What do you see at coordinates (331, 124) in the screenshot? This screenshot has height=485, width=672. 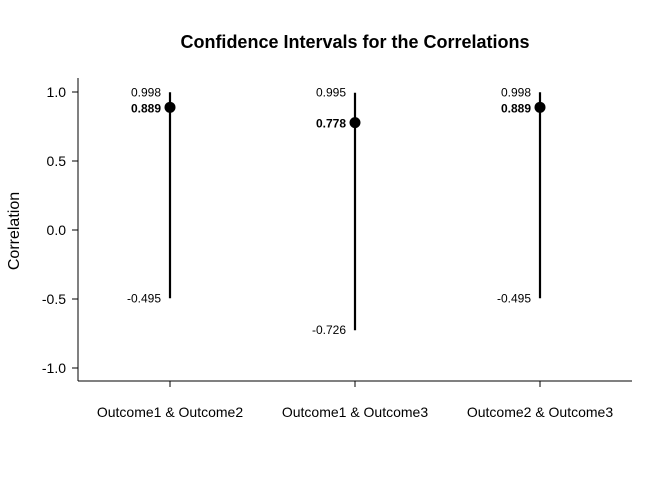 I see `estimate-label: 0.778` at bounding box center [331, 124].